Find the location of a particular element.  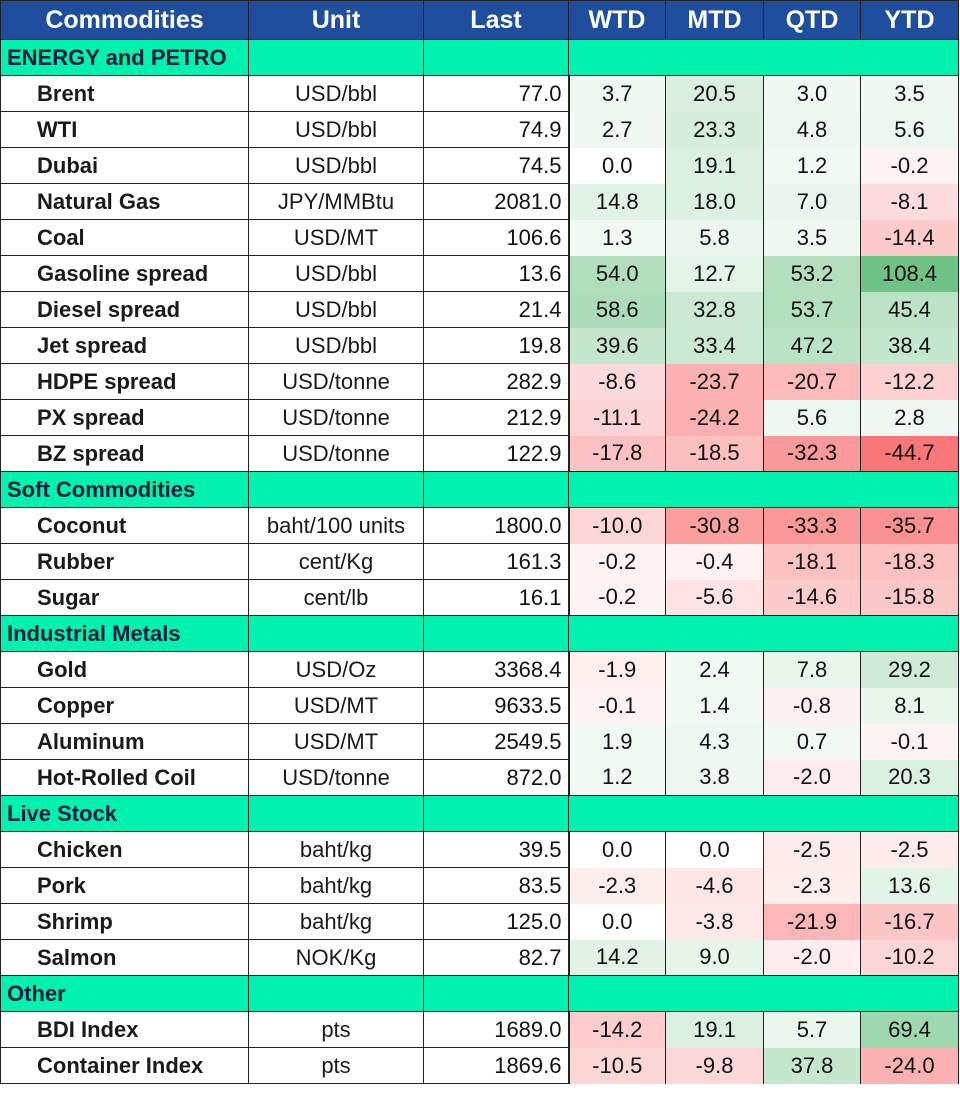

qtd-change: -21.9 is located at coordinates (812, 921).